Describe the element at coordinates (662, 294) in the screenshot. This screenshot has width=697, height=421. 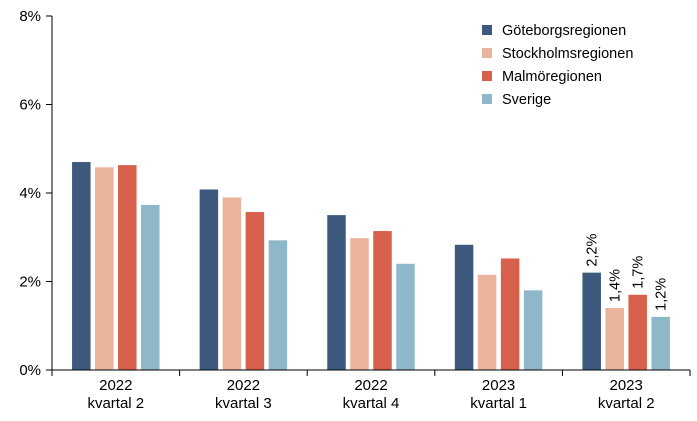
I see `data-label: 1,2%` at that location.